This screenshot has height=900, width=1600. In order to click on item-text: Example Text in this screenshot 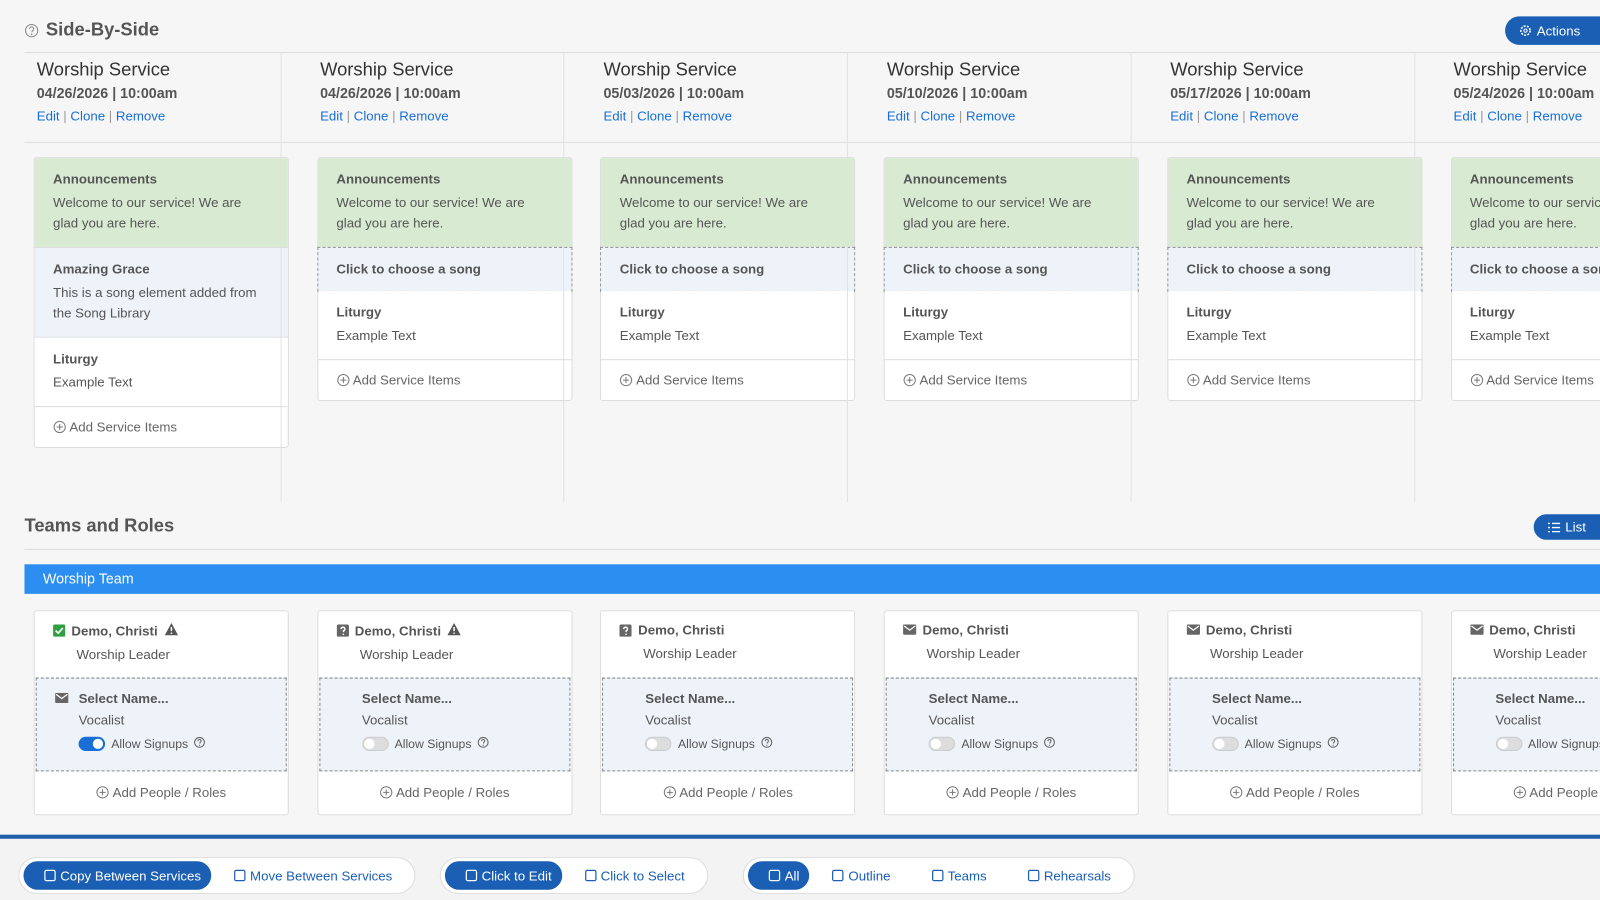, I will do `click(1226, 335)`.